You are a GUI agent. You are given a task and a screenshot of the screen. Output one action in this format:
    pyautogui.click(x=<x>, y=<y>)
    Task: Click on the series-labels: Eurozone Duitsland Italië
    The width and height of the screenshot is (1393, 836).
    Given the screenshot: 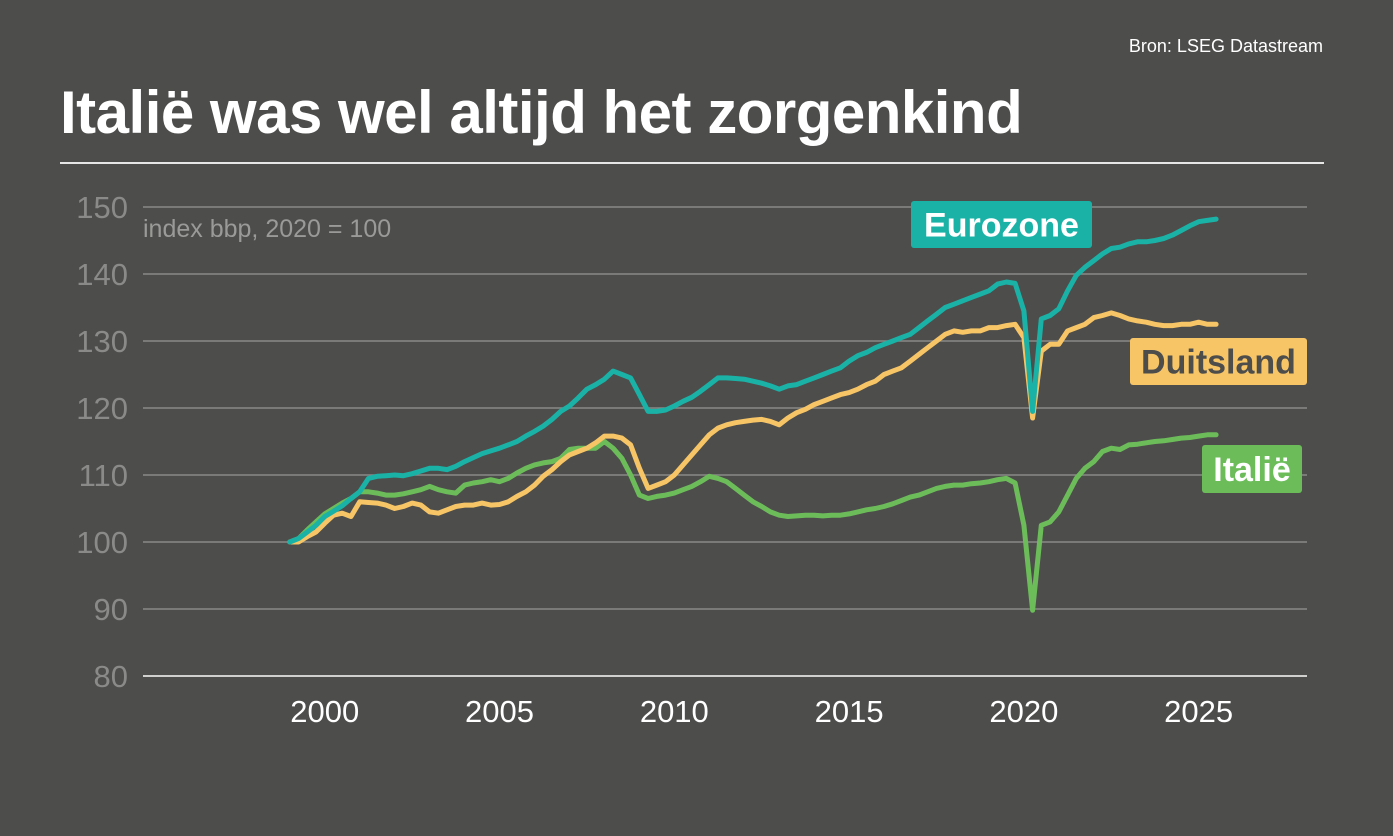 What is the action you would take?
    pyautogui.click(x=1109, y=347)
    